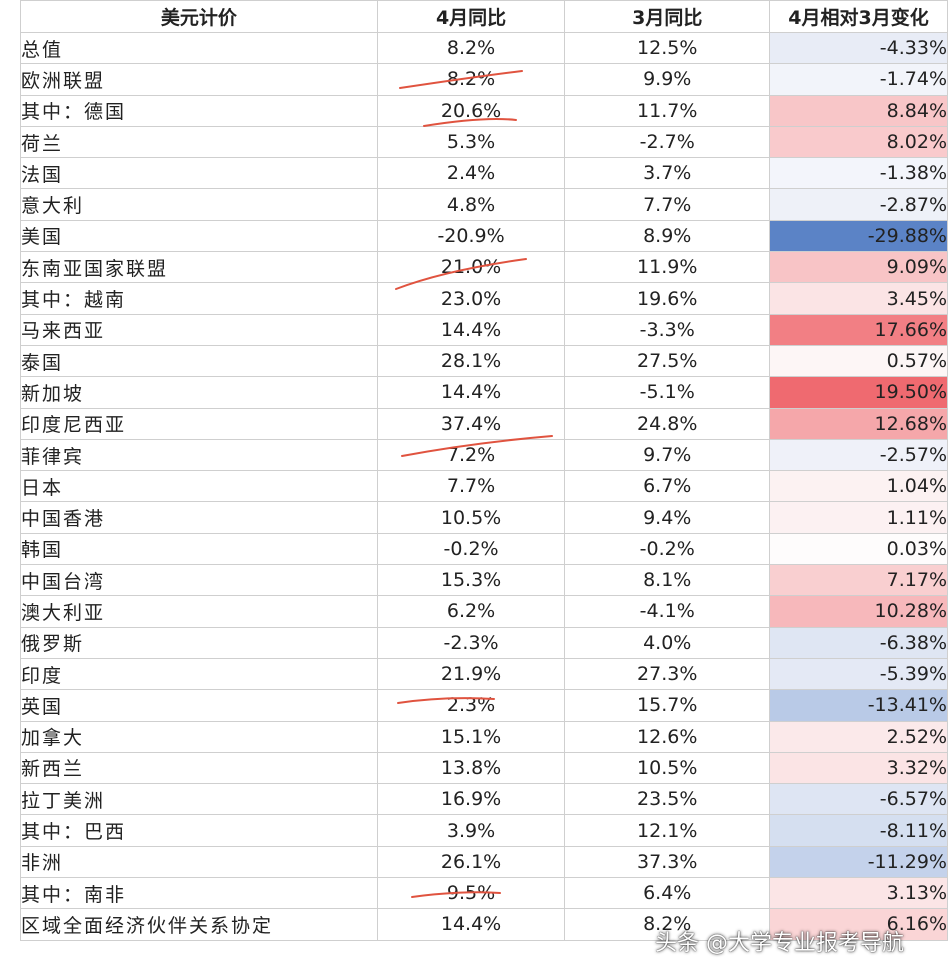 The image size is (948, 970). I want to click on change-cell: 2.52%, so click(858, 736).